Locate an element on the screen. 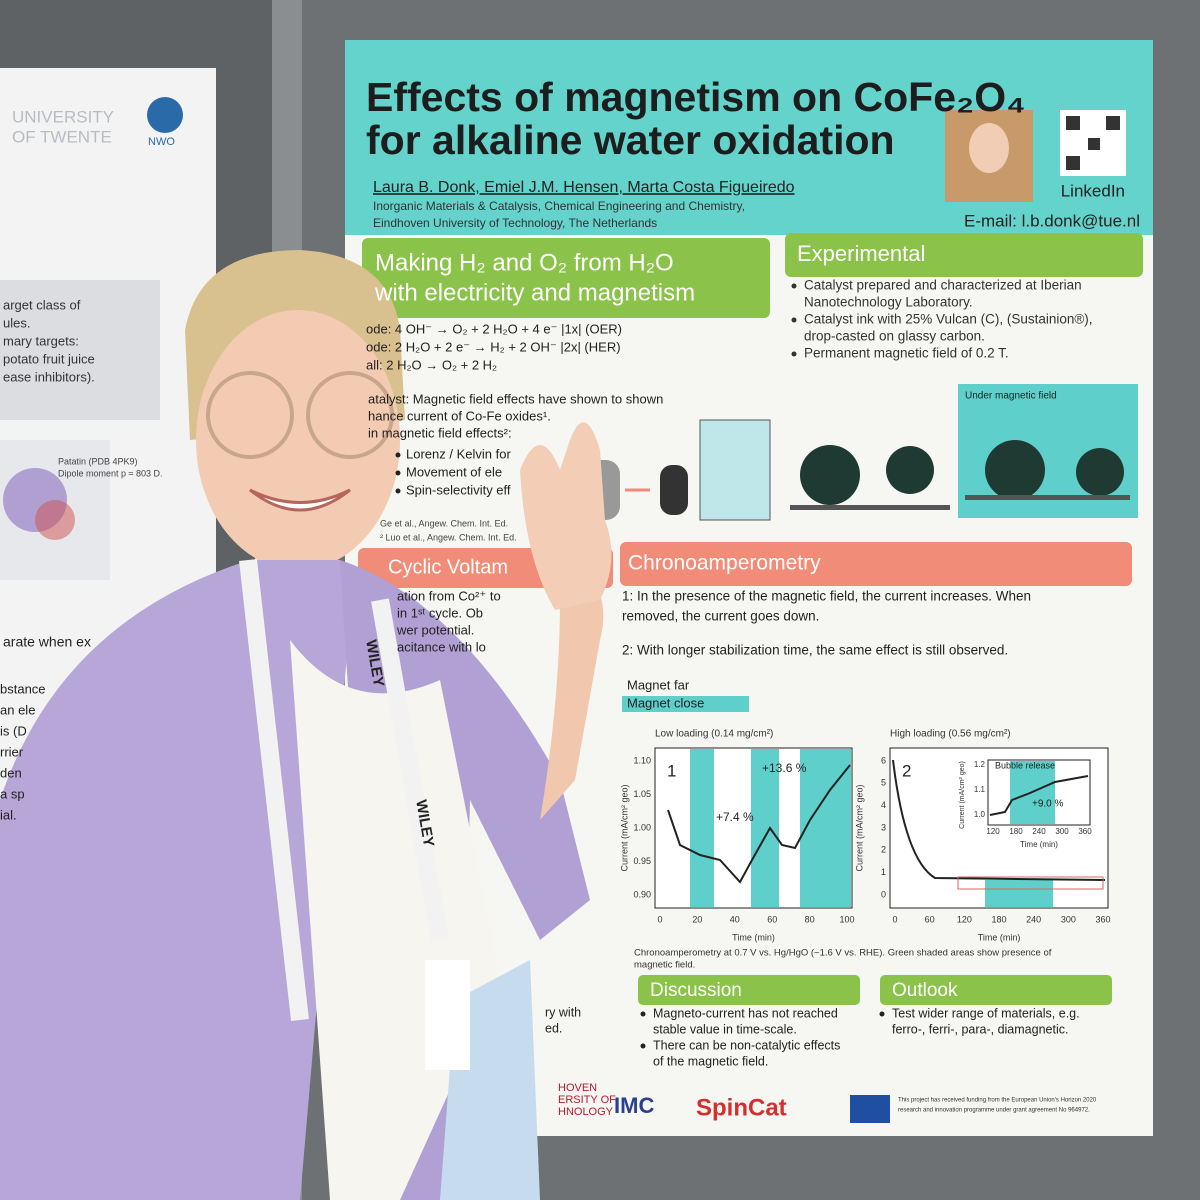 The width and height of the screenshot is (1200, 1200). logo-text: IMC is located at coordinates (634, 1105).